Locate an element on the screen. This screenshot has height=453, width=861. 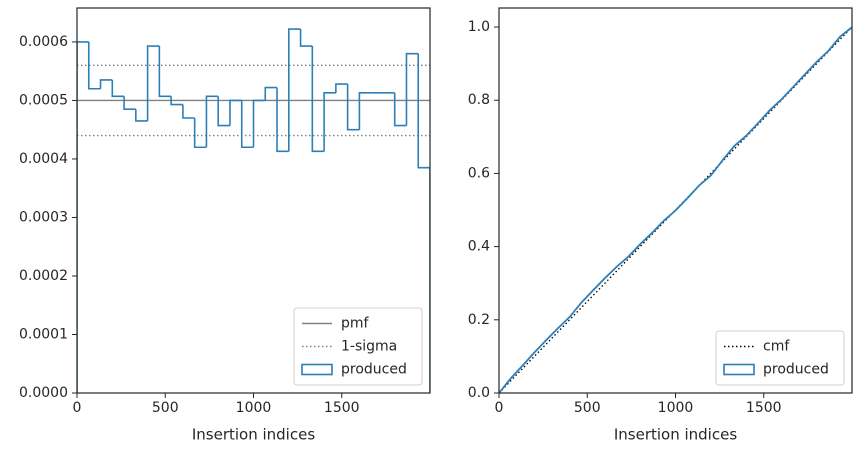
y-tick-label: 0.0002 is located at coordinates (43, 276).